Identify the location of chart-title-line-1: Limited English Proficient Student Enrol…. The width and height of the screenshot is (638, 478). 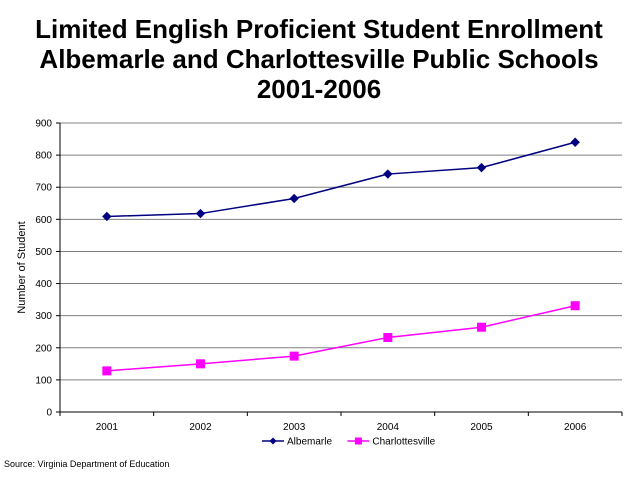
(319, 29).